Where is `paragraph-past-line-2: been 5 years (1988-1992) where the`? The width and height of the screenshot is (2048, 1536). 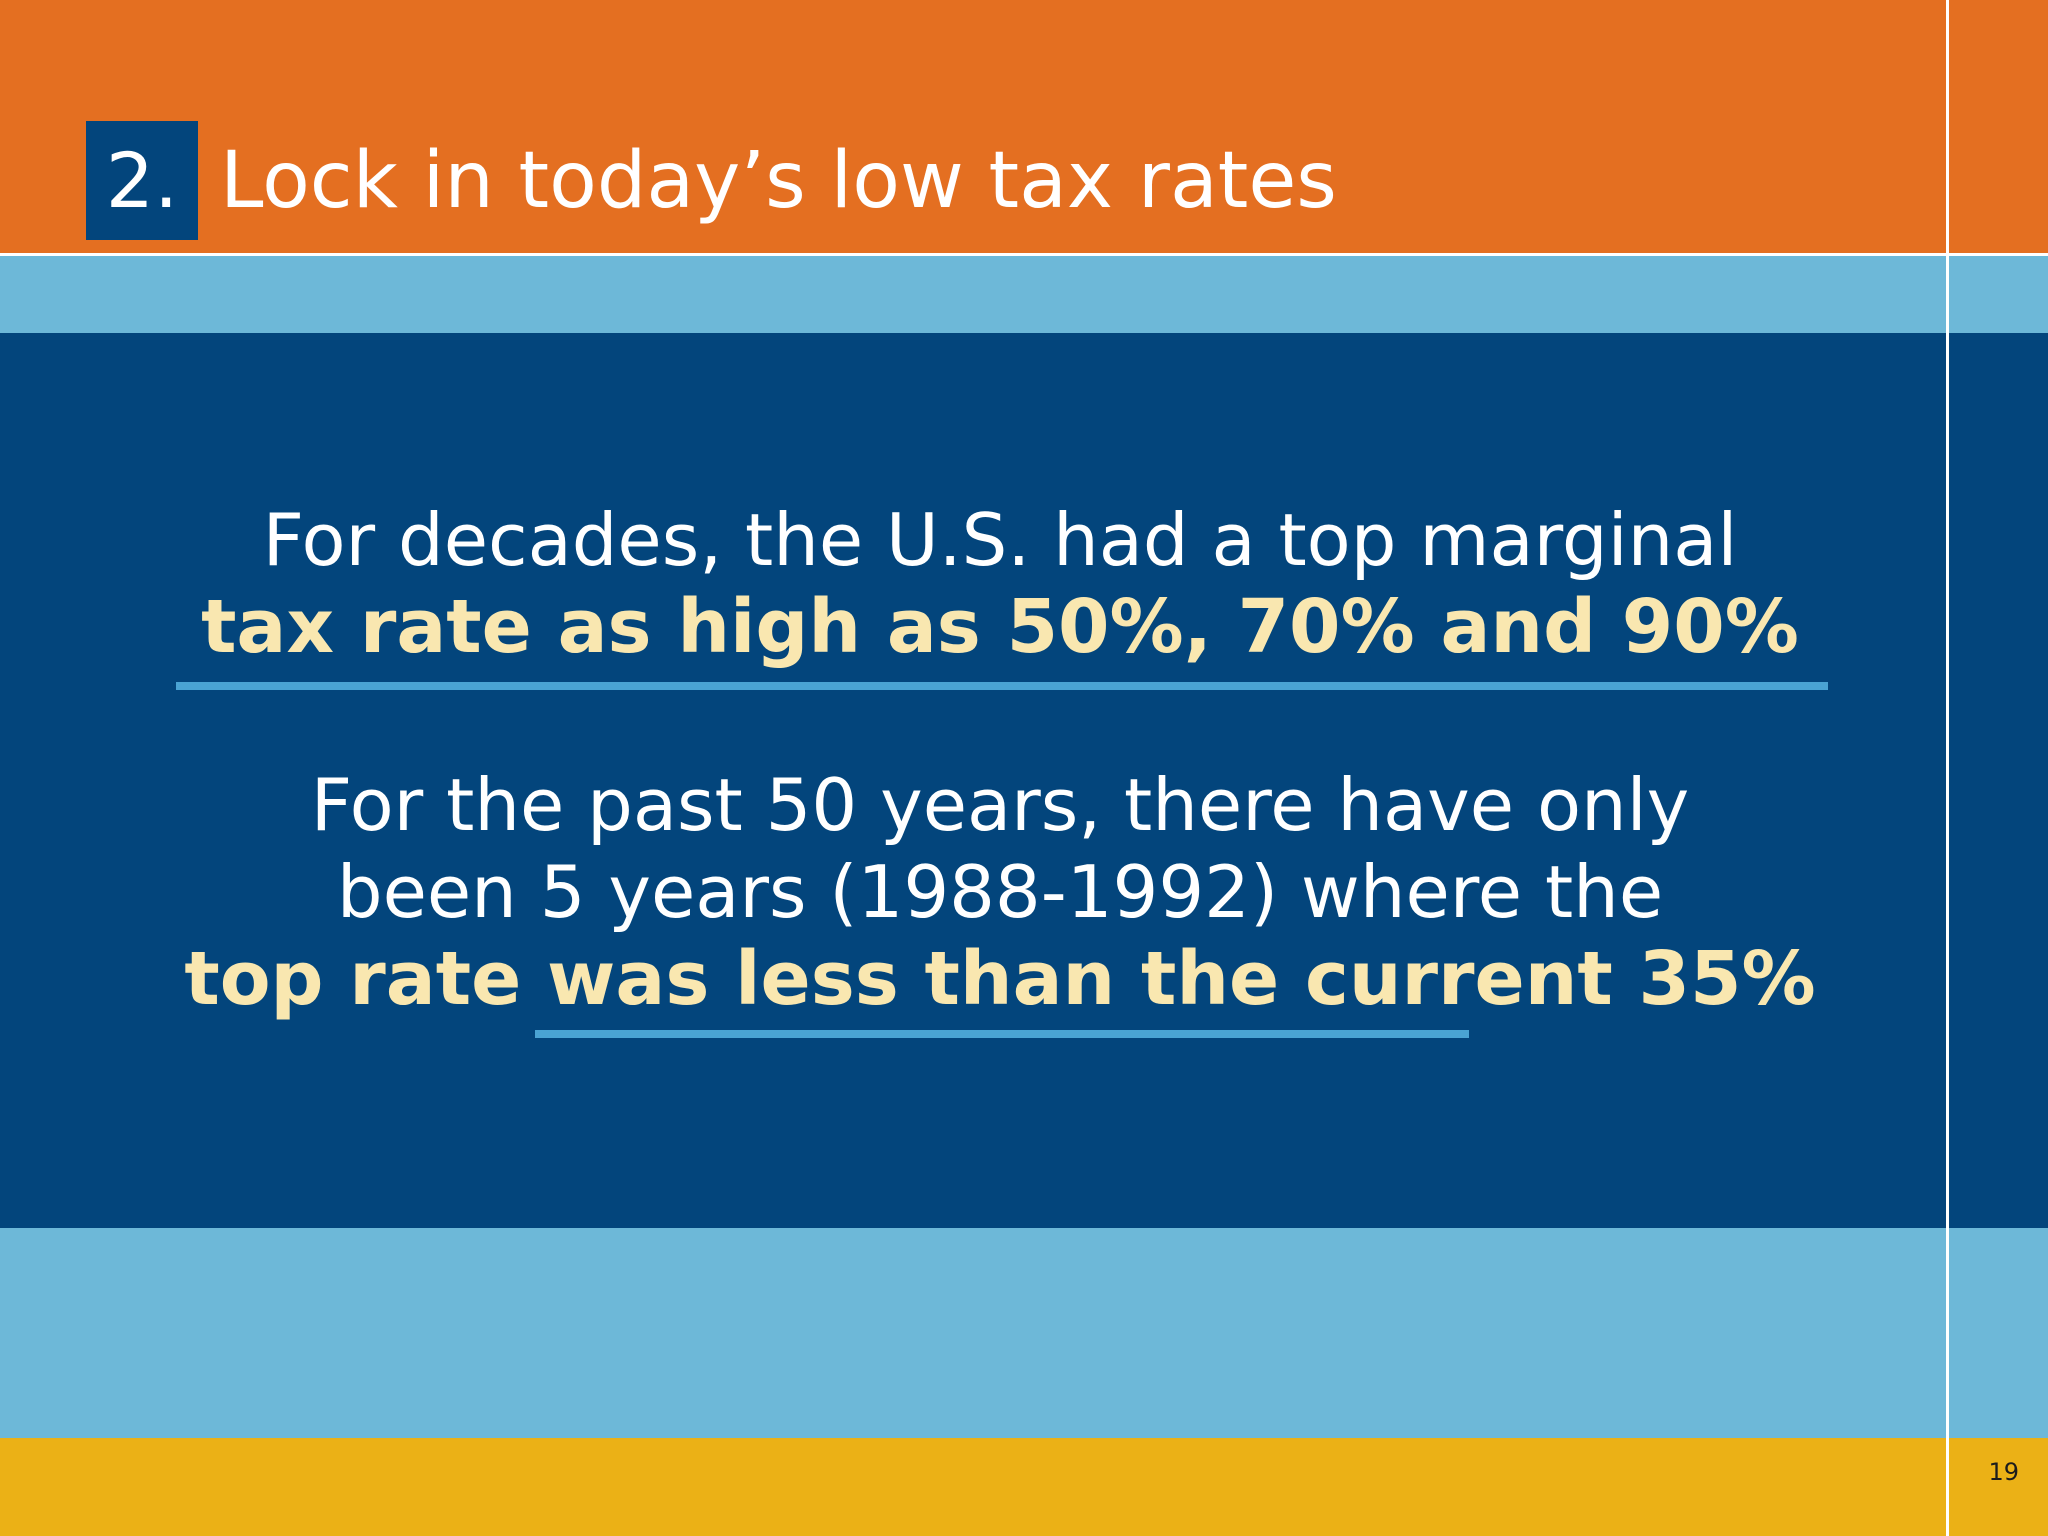
paragraph-past-line-2: been 5 years (1988-1992) where the is located at coordinates (1000, 892).